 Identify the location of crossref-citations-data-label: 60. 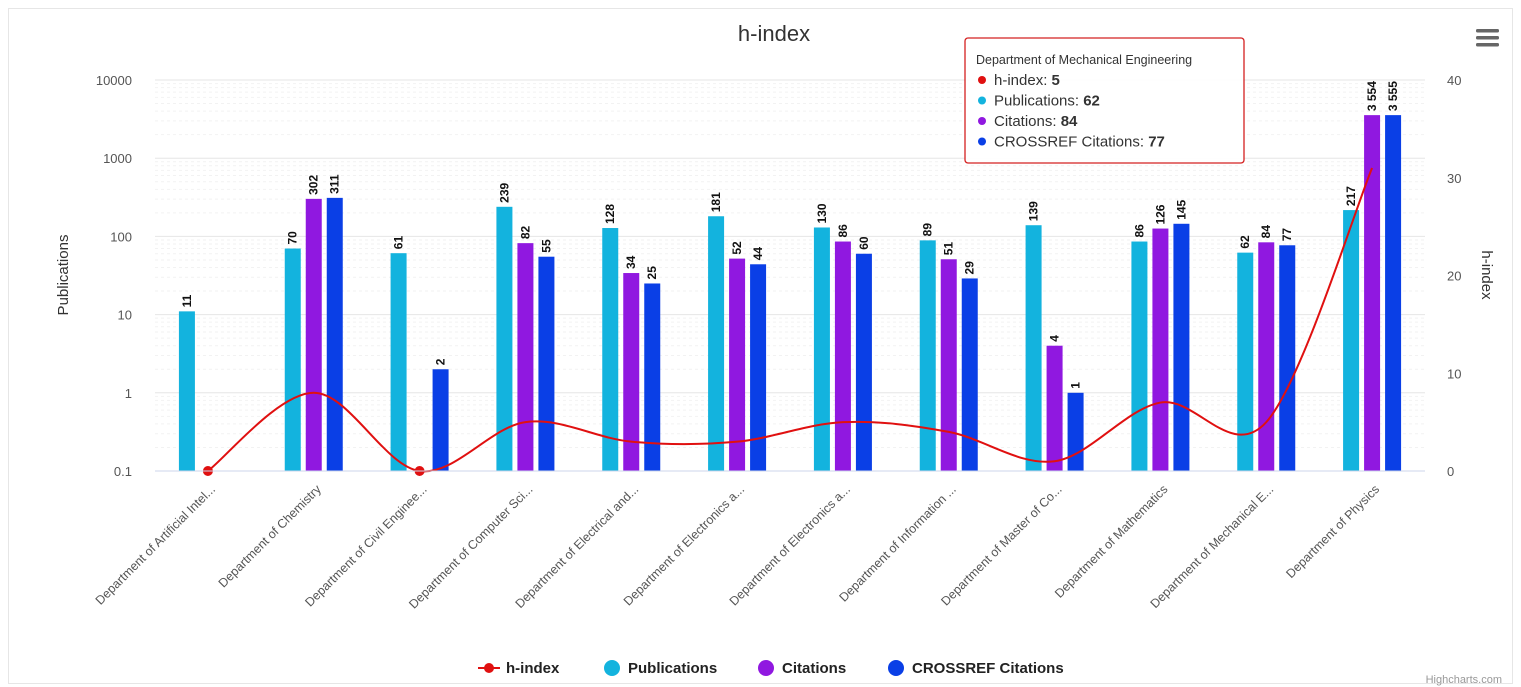
(864, 243).